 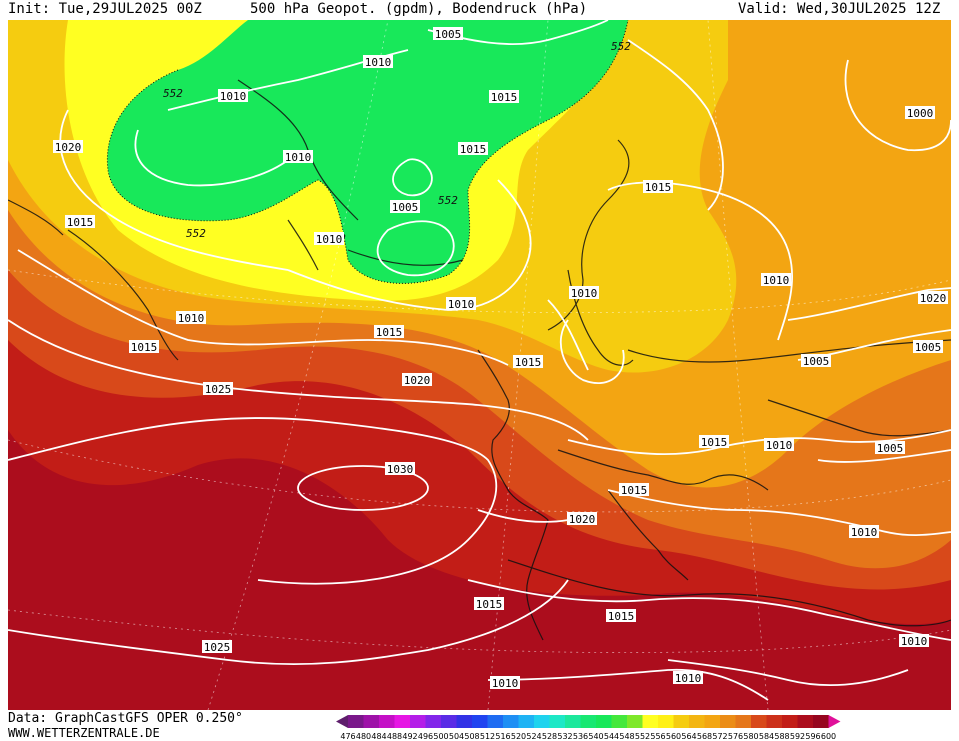 I want to click on website-link: WWW.WETTERZENTRALE.DE, so click(x=84, y=733).